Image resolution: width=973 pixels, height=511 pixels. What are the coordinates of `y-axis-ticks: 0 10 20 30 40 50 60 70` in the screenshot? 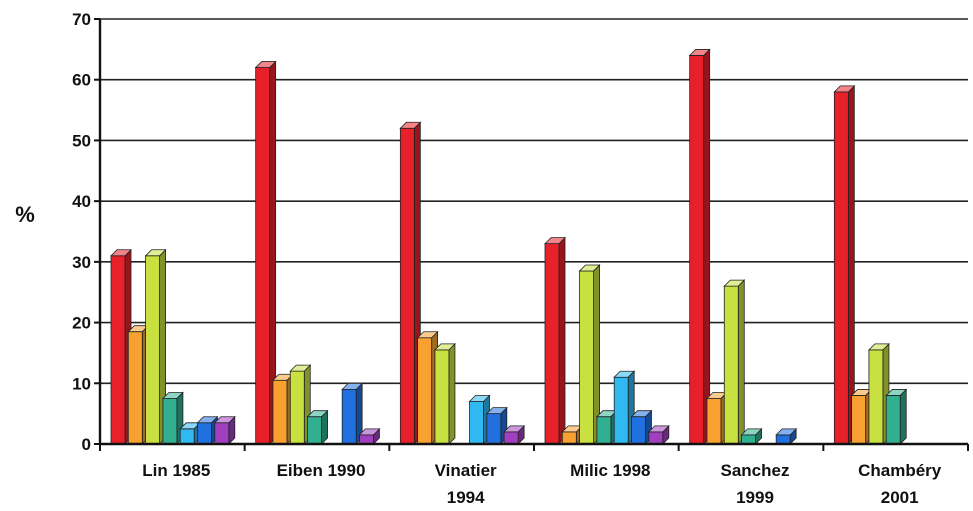 It's located at (86, 232).